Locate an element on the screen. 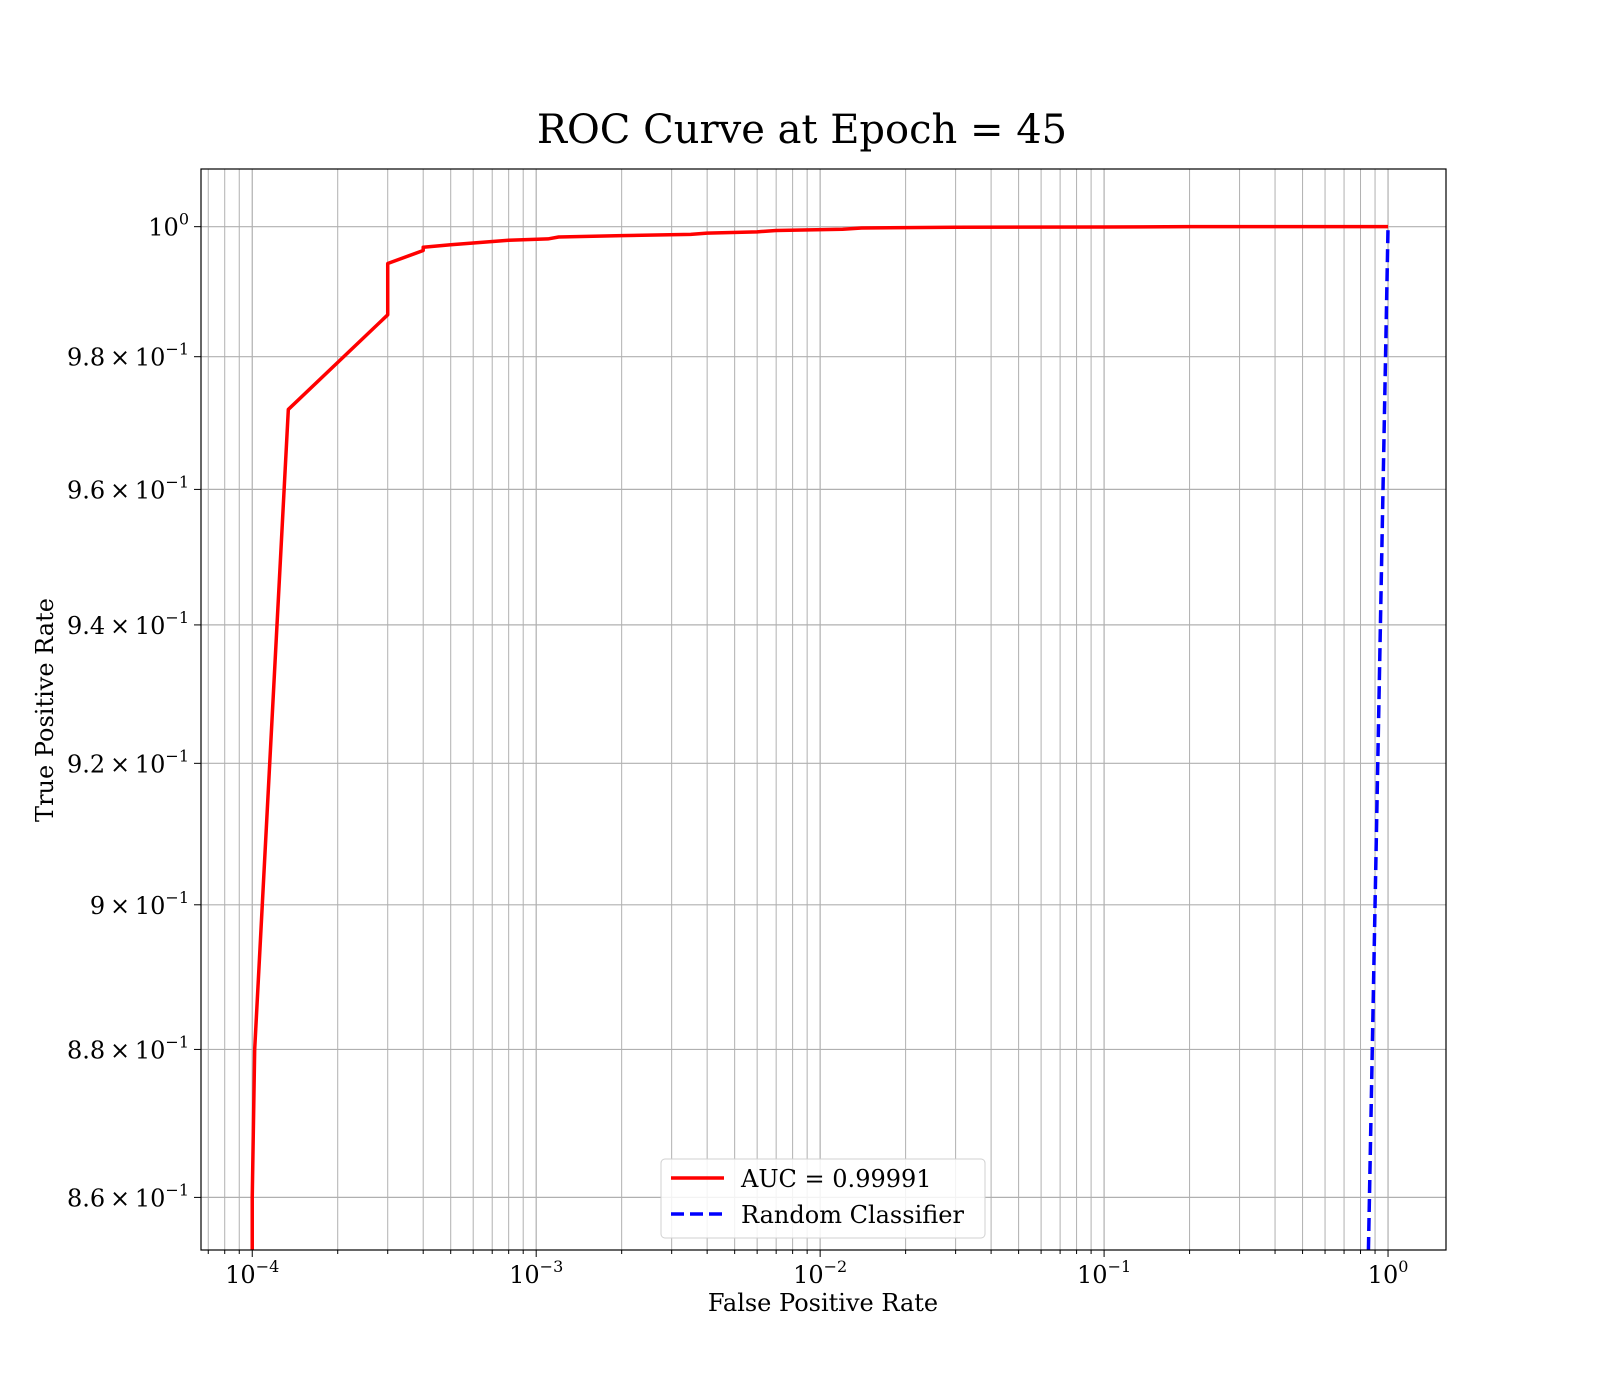 This screenshot has height=1400, width=1600. random-classifier-line is located at coordinates (1378, 738).